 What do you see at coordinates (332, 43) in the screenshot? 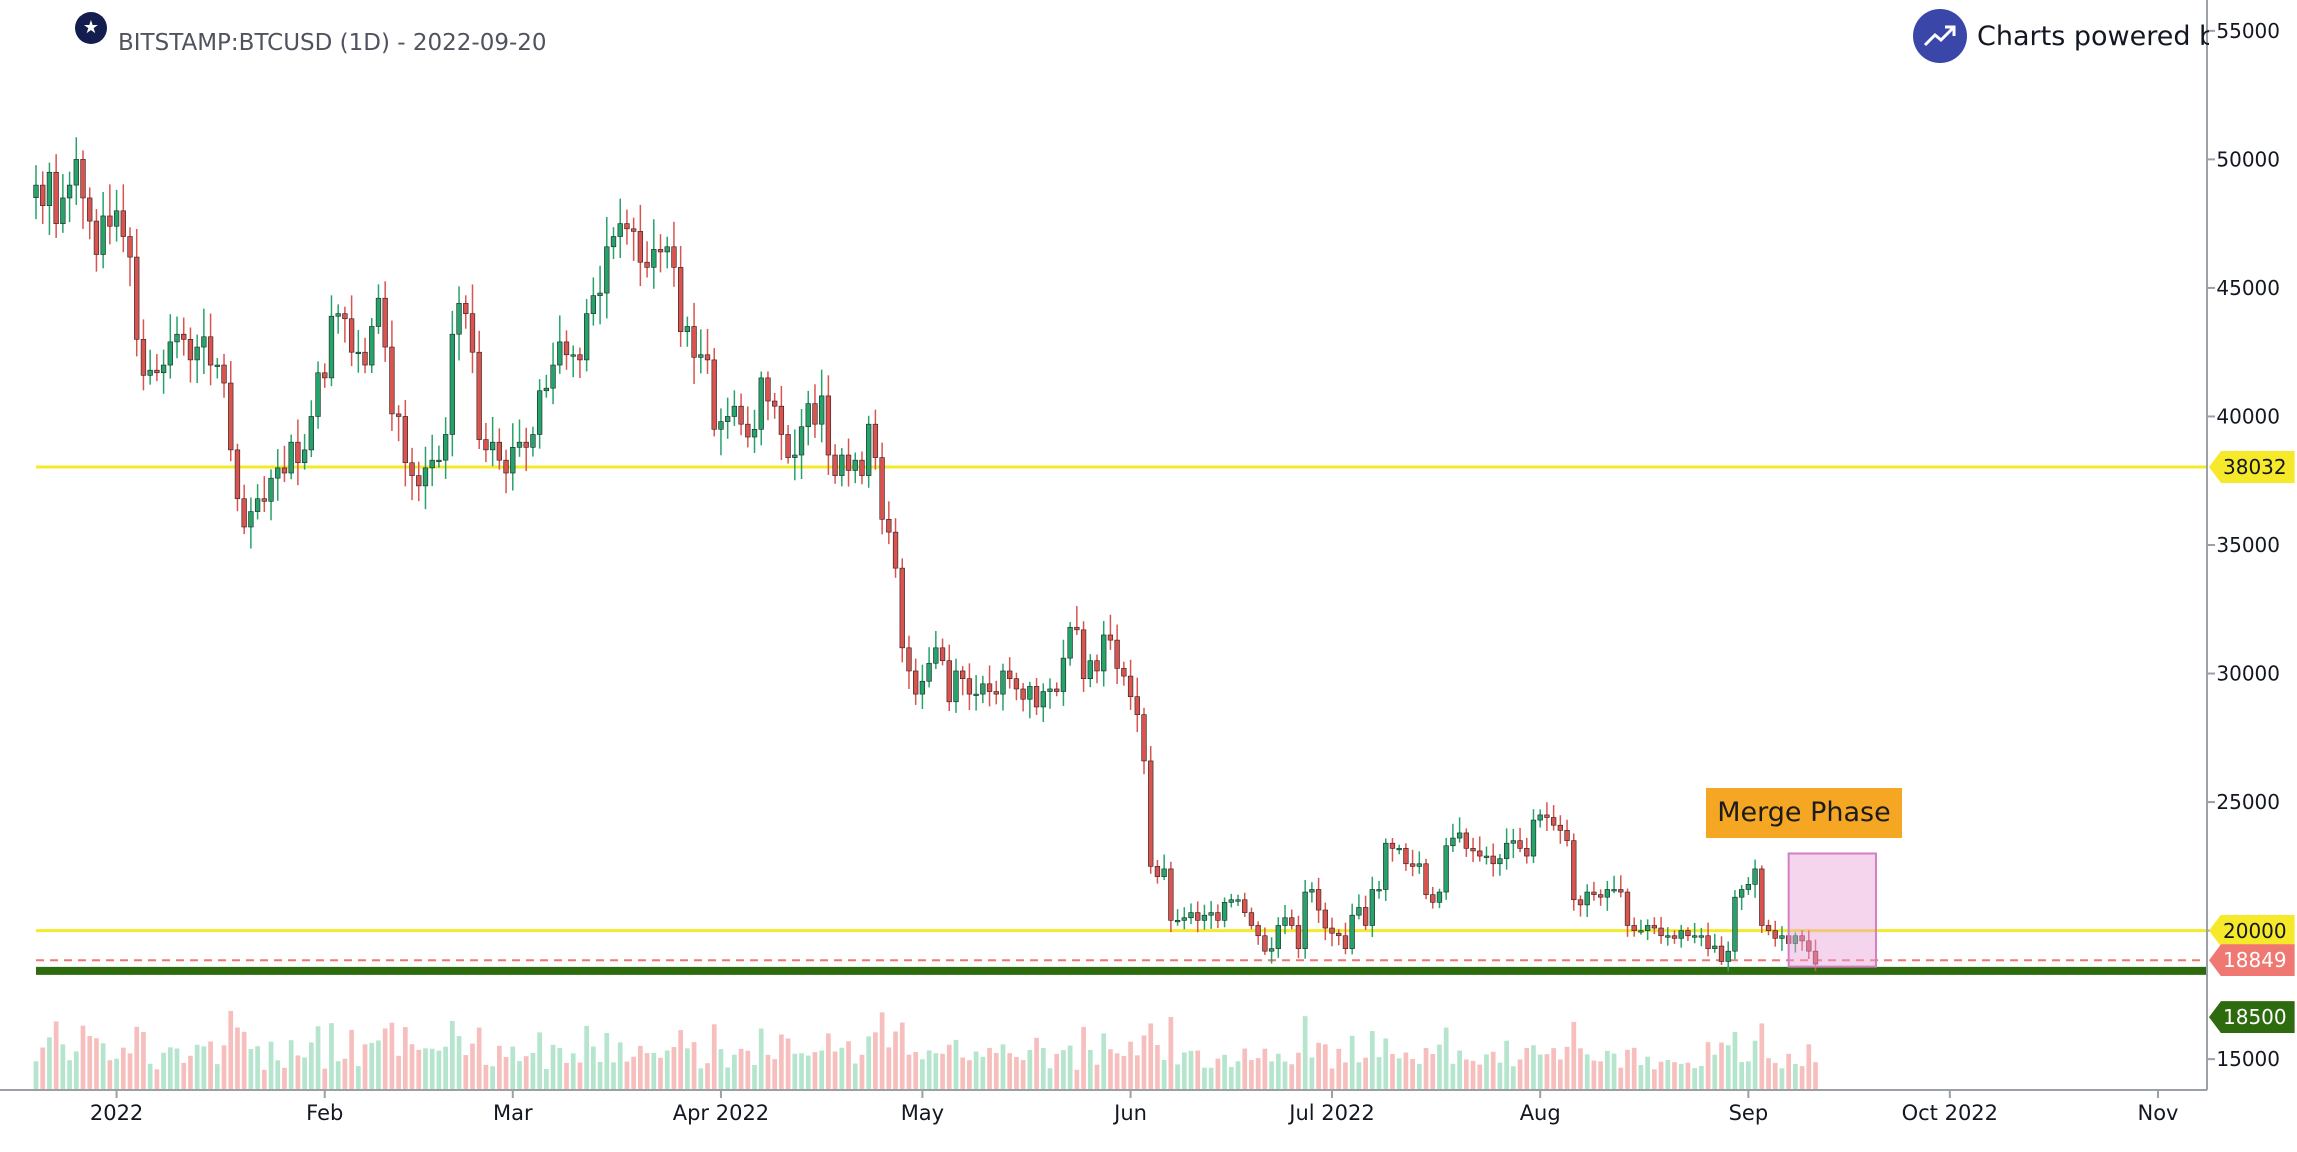
I see `chart-title: BITSTAMP:BTCUSD (1D) - 2022-09-20` at bounding box center [332, 43].